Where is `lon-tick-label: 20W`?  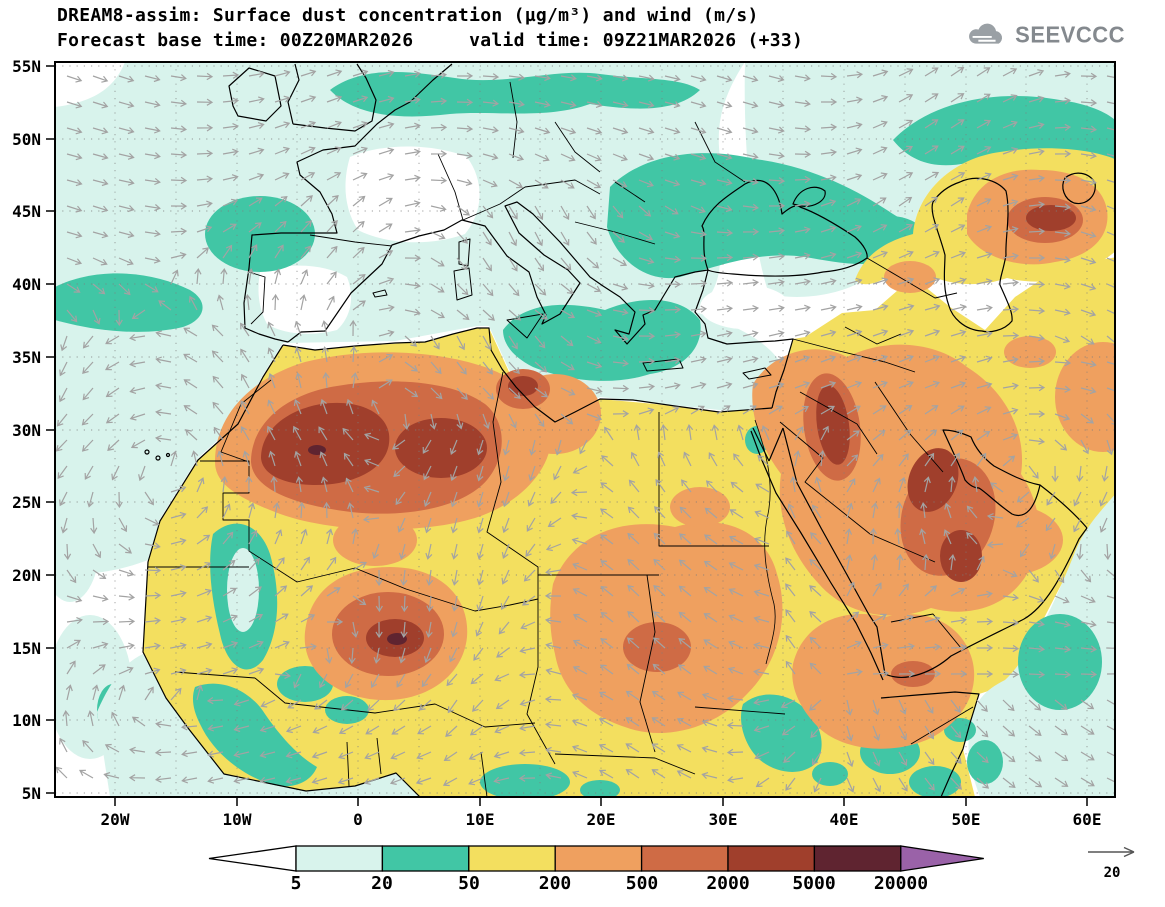 lon-tick-label: 20W is located at coordinates (115, 819).